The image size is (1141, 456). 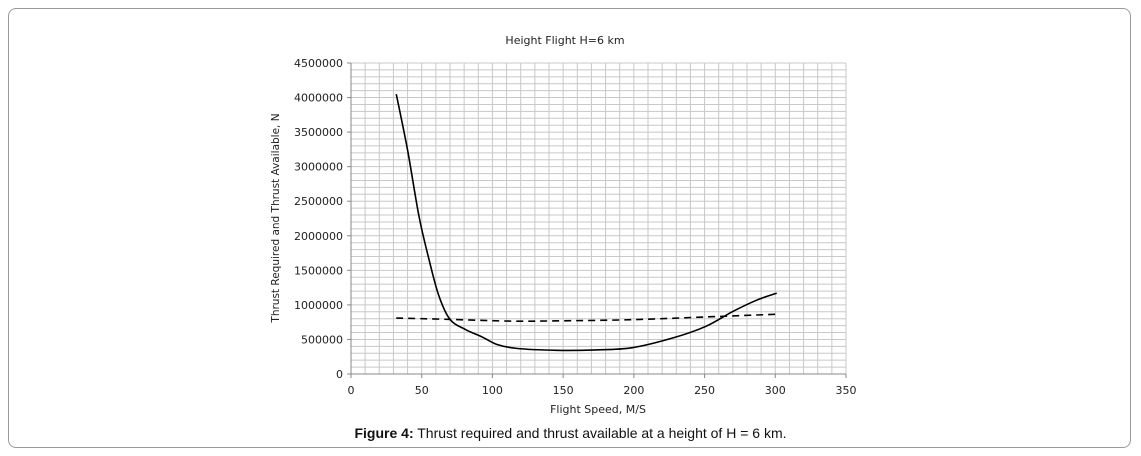 I want to click on y-tick-label: 4500000, so click(x=318, y=63).